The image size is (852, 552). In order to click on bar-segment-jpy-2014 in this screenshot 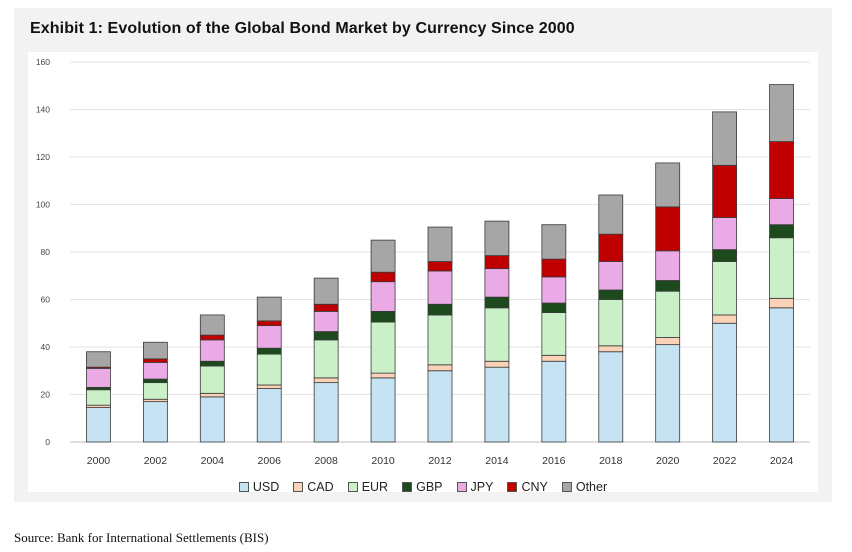, I will do `click(497, 283)`.